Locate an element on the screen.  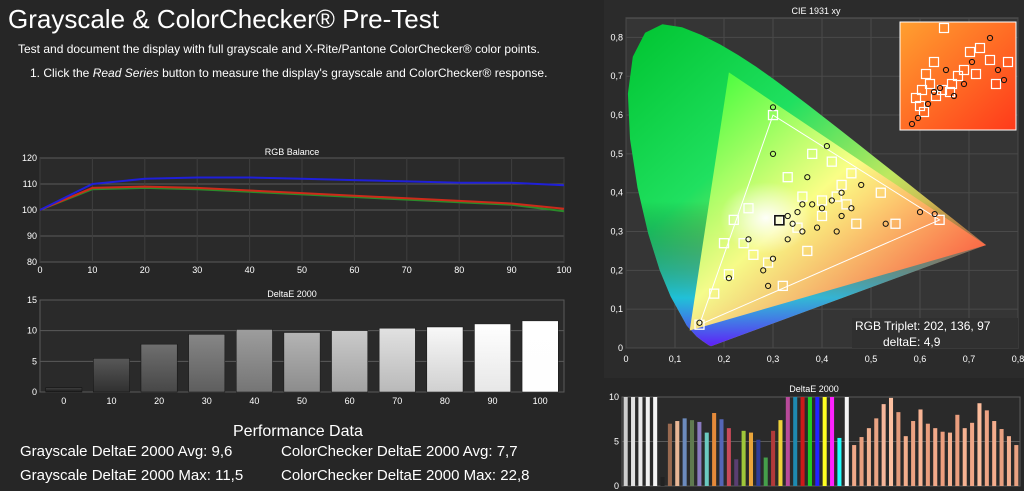
rgb-balance-xtick: 30 is located at coordinates (197, 270).